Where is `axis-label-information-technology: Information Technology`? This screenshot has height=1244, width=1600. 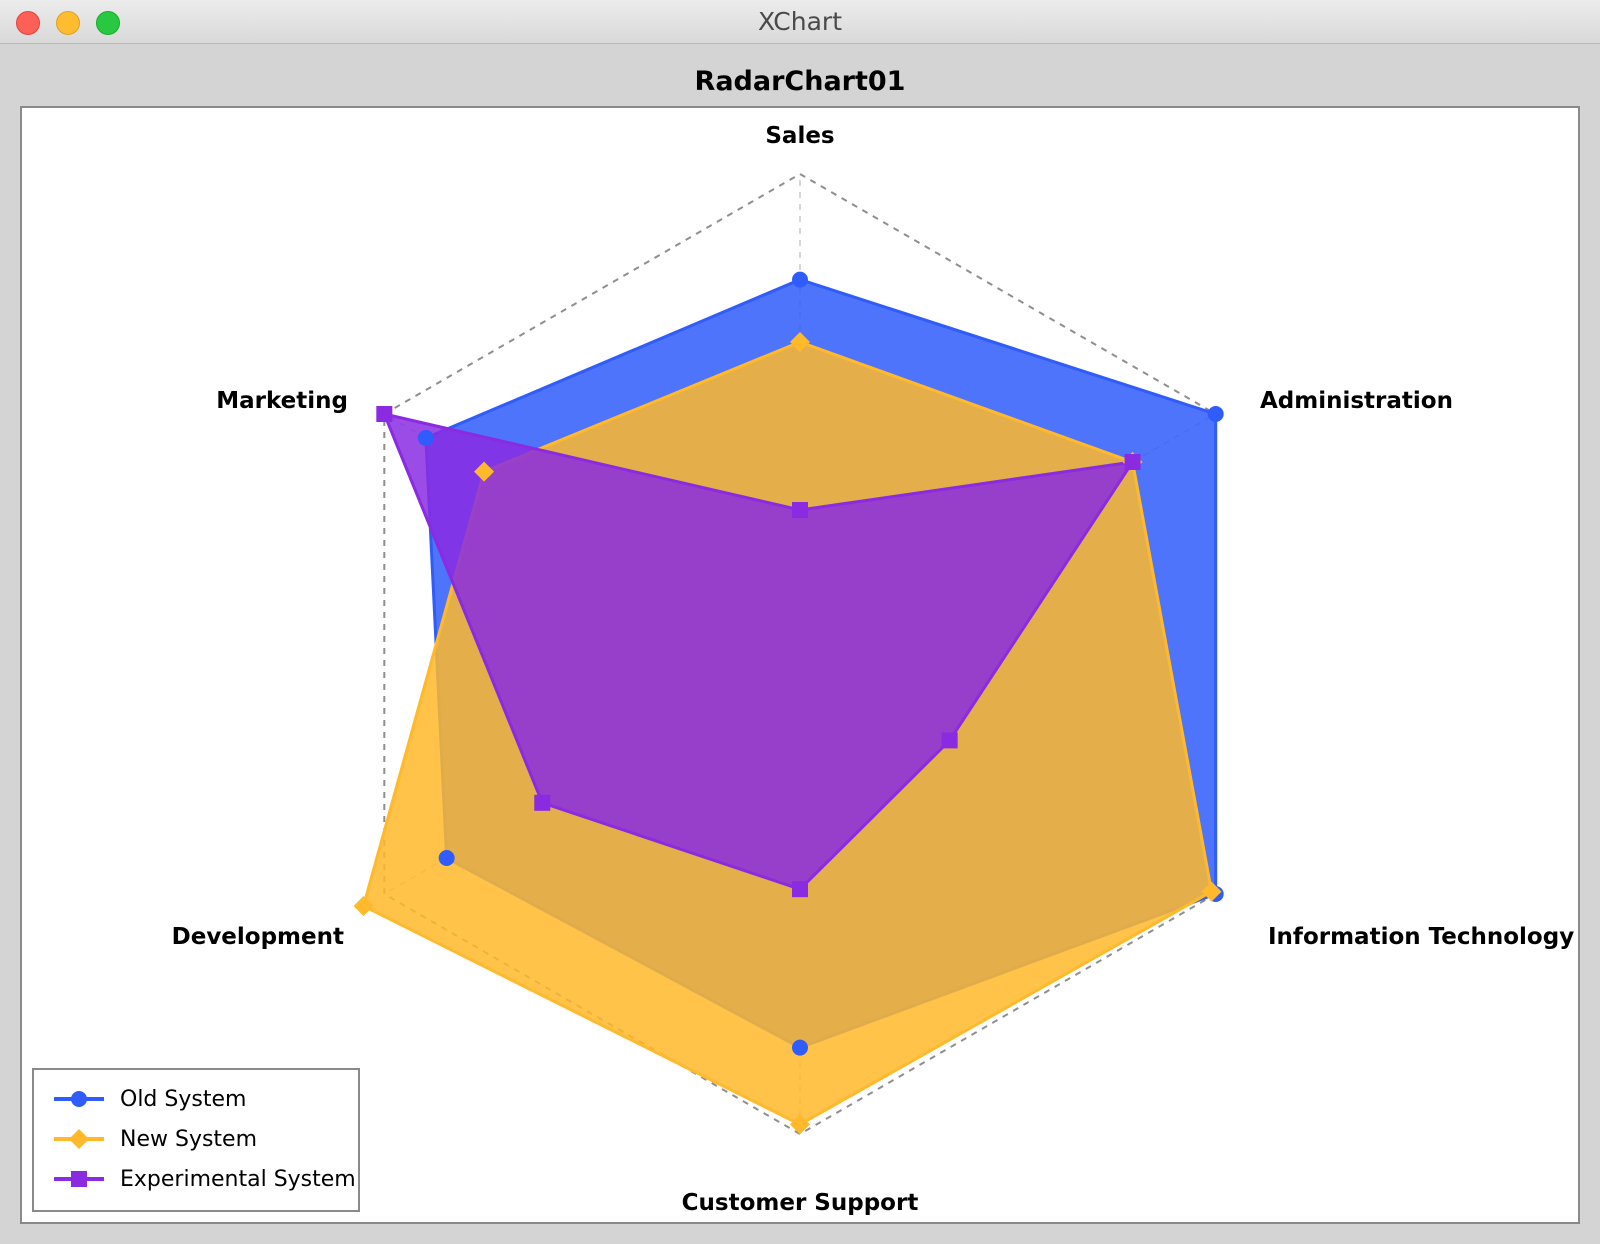 axis-label-information-technology: Information Technology is located at coordinates (1421, 937).